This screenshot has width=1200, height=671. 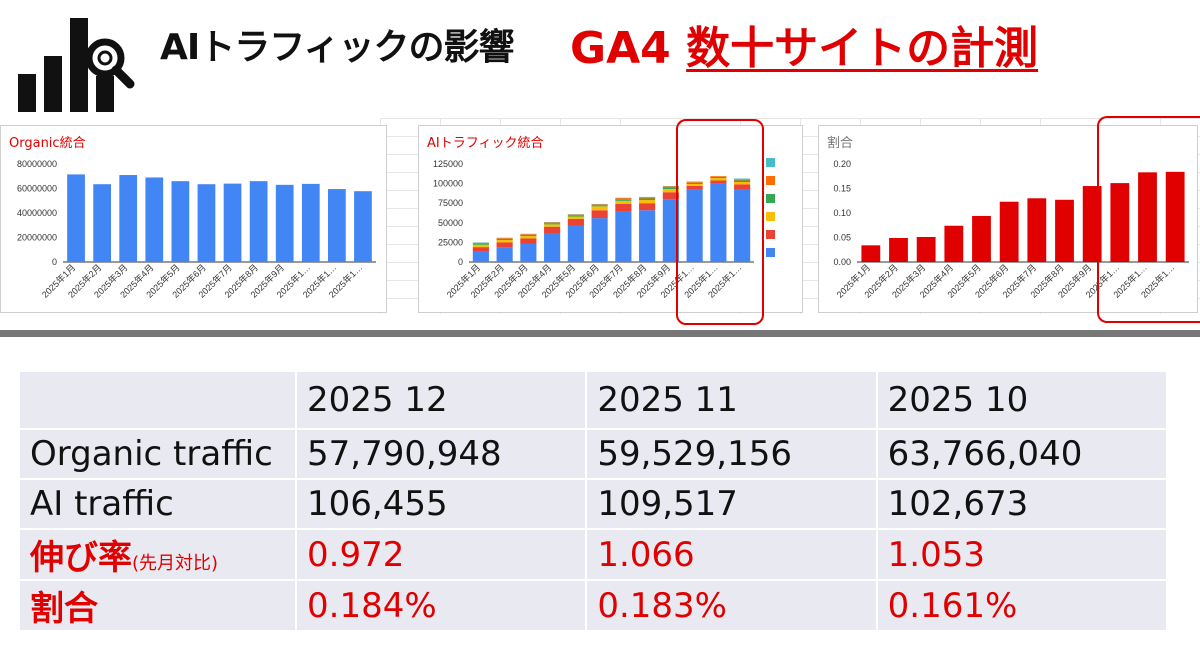 What do you see at coordinates (485, 143) in the screenshot?
I see `ai-traffic-chart-title: AIトラフィック統合` at bounding box center [485, 143].